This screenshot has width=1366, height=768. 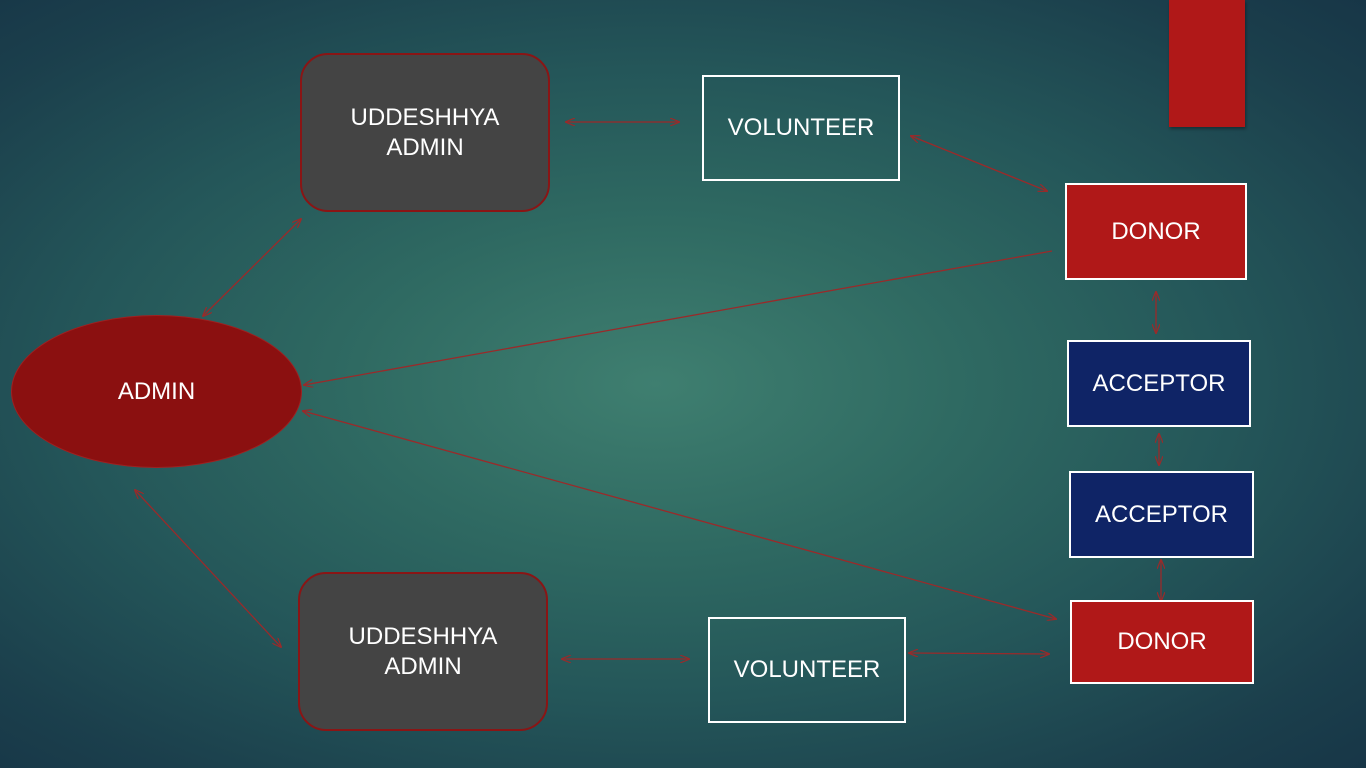 I want to click on volunteer-top-label: VOLUNTEER, so click(x=801, y=127).